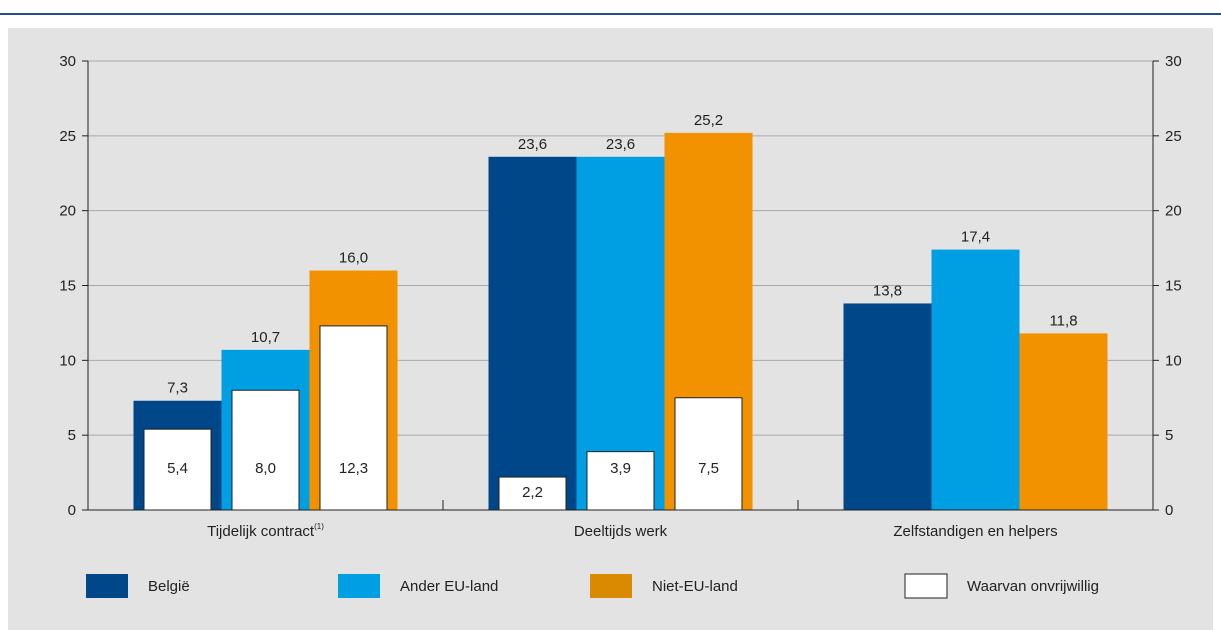 The height and width of the screenshot is (630, 1221). Describe the element at coordinates (265, 337) in the screenshot. I see `bar-value-label: 10,7` at that location.